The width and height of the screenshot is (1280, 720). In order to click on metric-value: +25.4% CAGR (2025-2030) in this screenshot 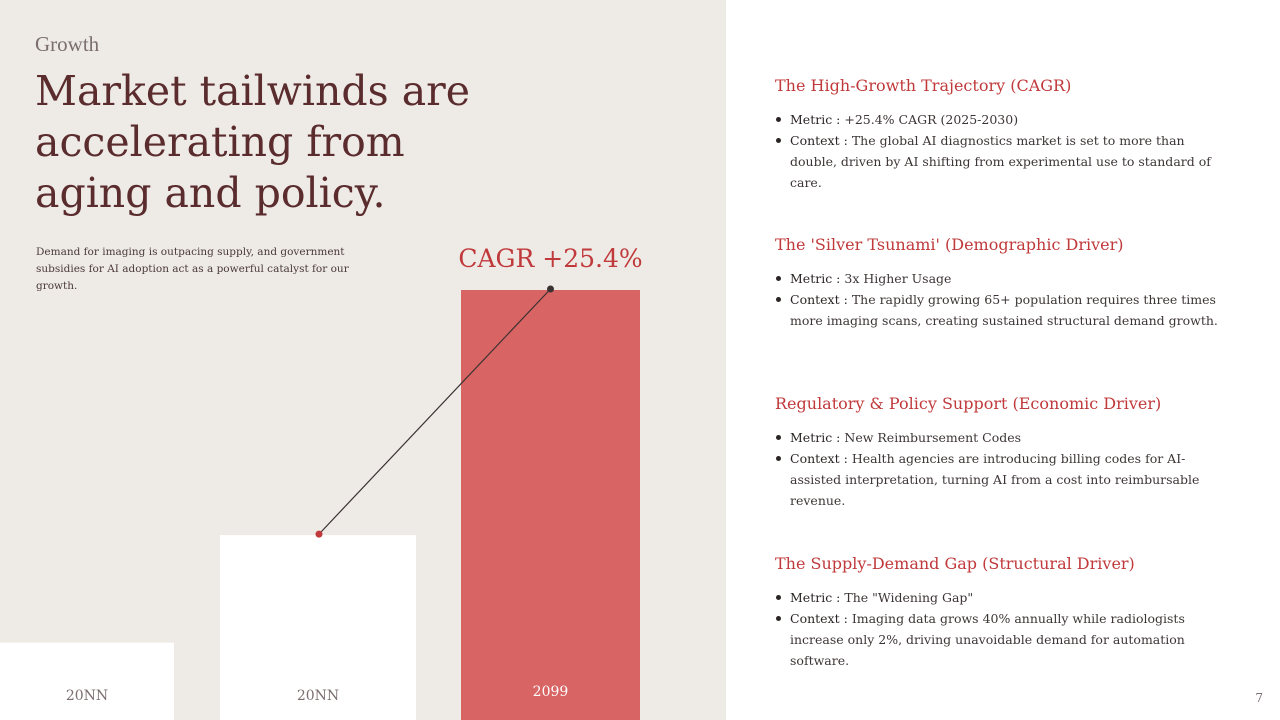, I will do `click(931, 119)`.